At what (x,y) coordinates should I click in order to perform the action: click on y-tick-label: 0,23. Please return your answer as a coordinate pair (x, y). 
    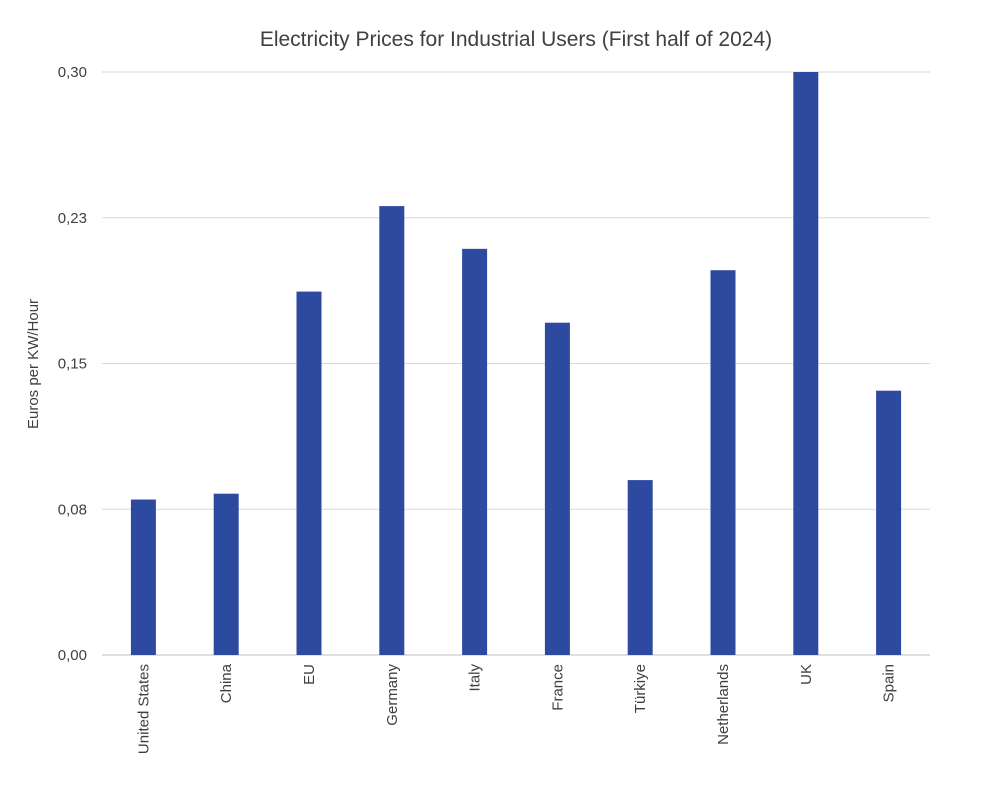
    Looking at the image, I should click on (72, 218).